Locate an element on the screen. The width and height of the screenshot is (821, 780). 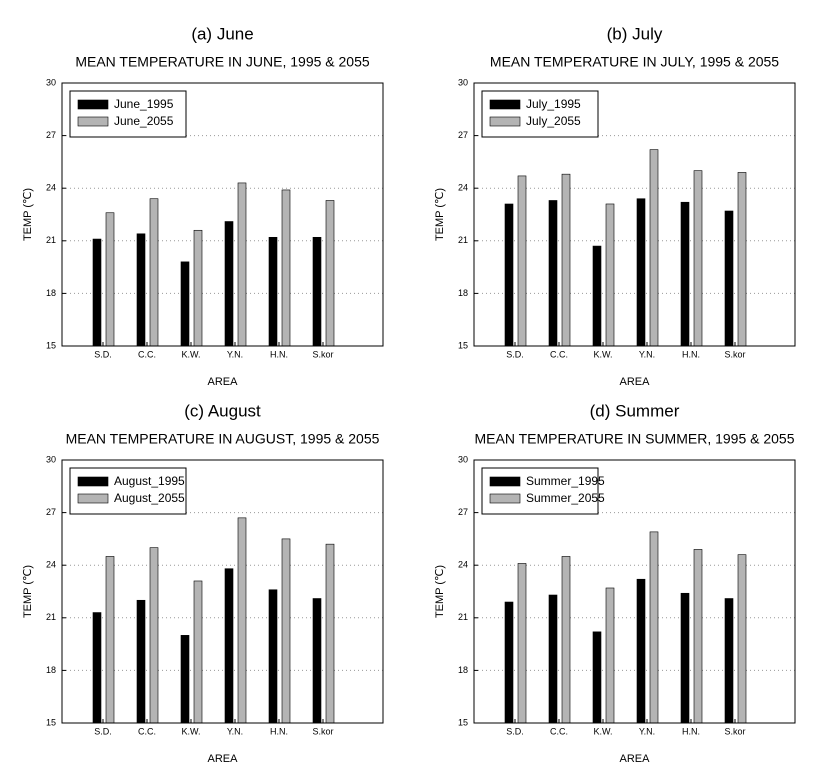
chart-title: MEAN TEMPERATURE IN JUNE, 1995 & 2055 is located at coordinates (222, 62).